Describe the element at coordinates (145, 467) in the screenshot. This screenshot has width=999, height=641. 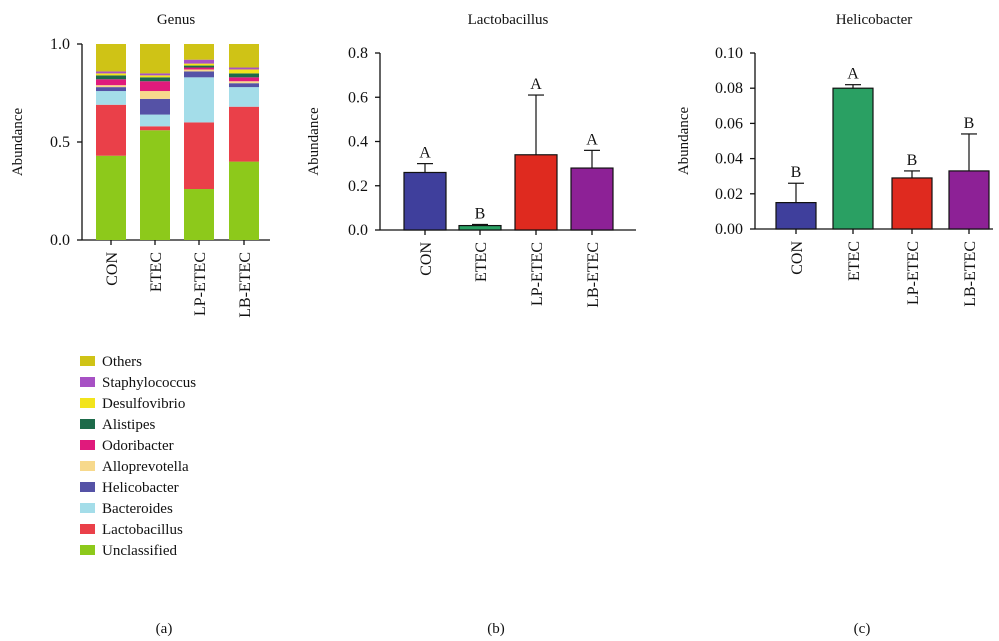
I see `legend-label: Alloprevotella` at that location.